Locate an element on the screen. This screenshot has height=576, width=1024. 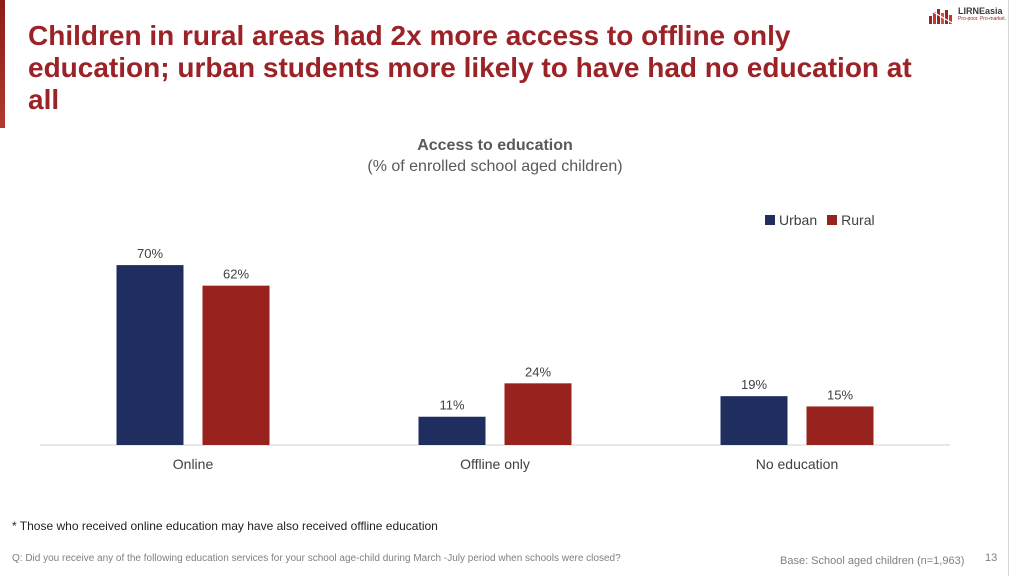
divider is located at coordinates (1008, 288).